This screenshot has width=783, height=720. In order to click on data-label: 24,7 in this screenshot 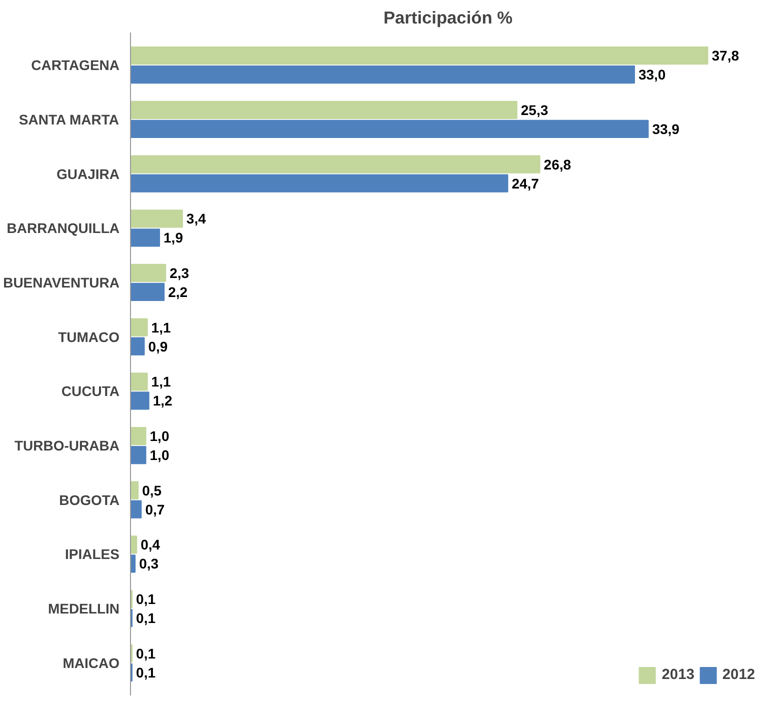, I will do `click(526, 183)`.